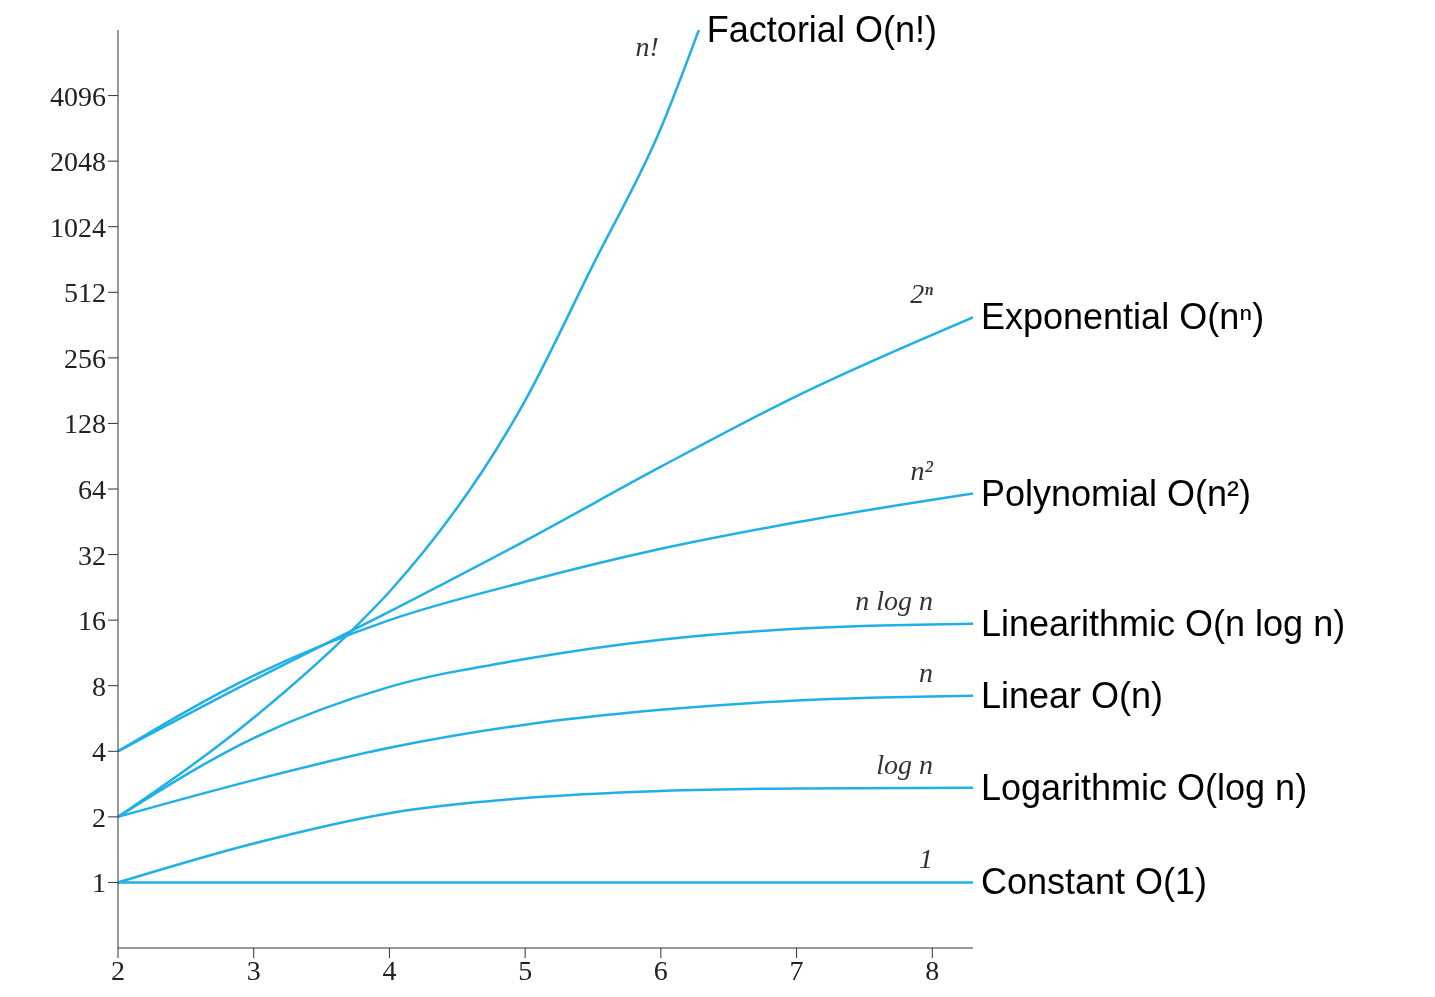  I want to click on annotation: n!, so click(647, 46).